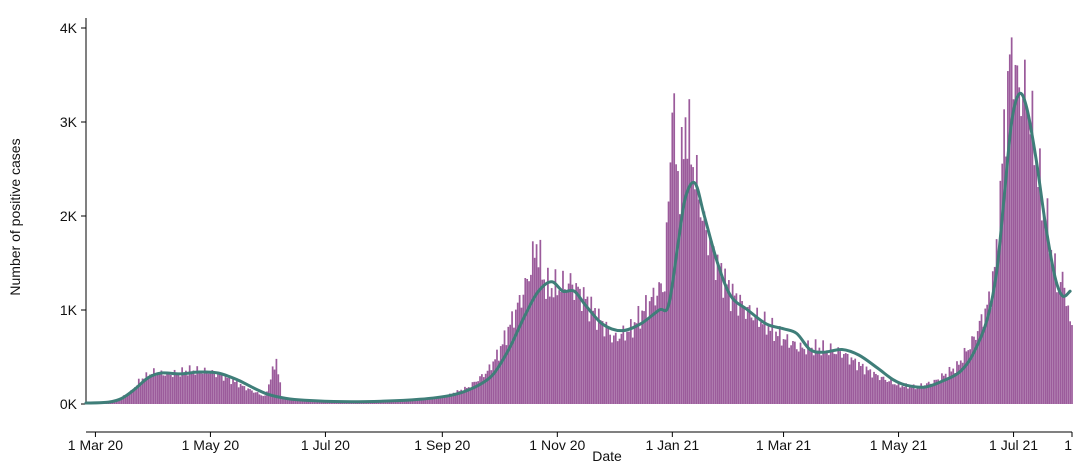 This screenshot has width=1080, height=474. I want to click on y-tick-label: 3K, so click(69, 122).